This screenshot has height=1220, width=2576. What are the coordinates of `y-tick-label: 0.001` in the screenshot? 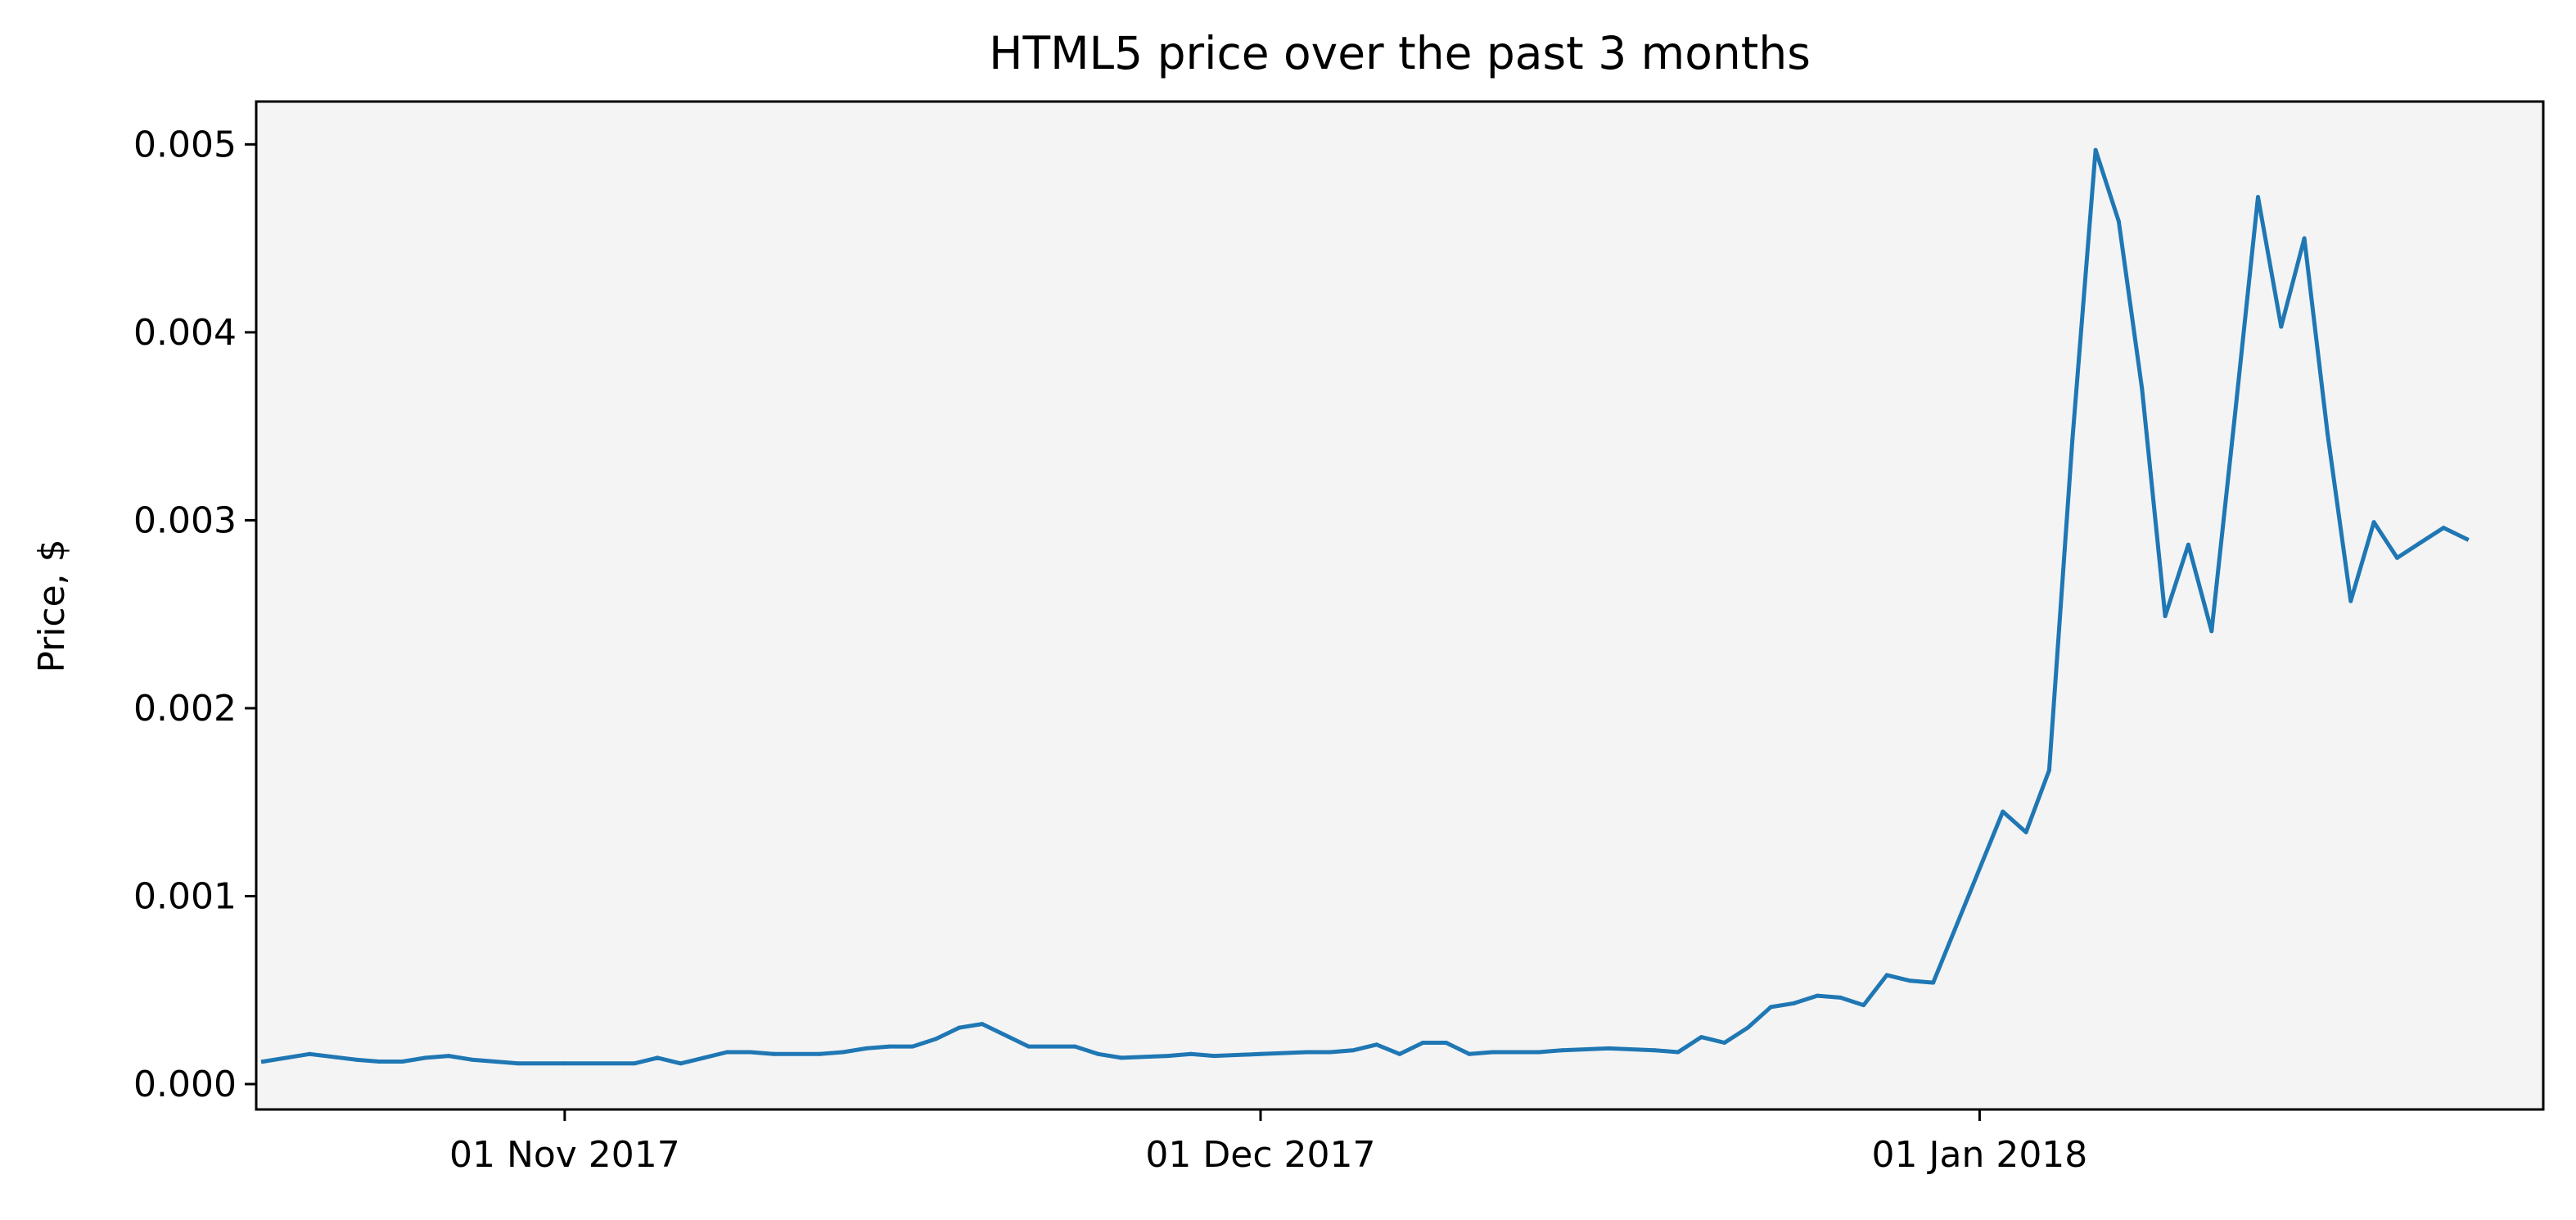 It's located at (185, 896).